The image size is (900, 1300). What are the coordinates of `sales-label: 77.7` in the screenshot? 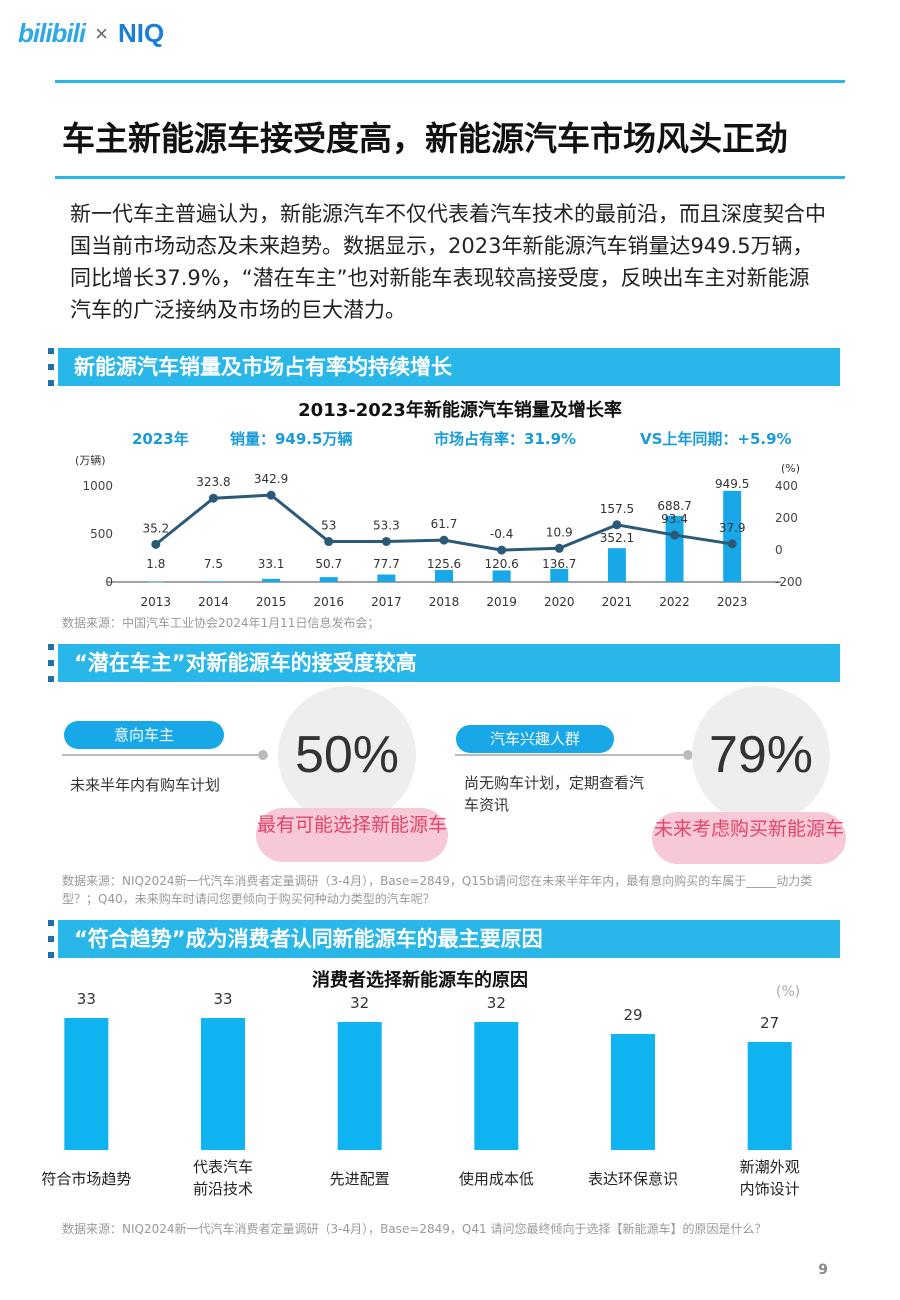 It's located at (386, 564).